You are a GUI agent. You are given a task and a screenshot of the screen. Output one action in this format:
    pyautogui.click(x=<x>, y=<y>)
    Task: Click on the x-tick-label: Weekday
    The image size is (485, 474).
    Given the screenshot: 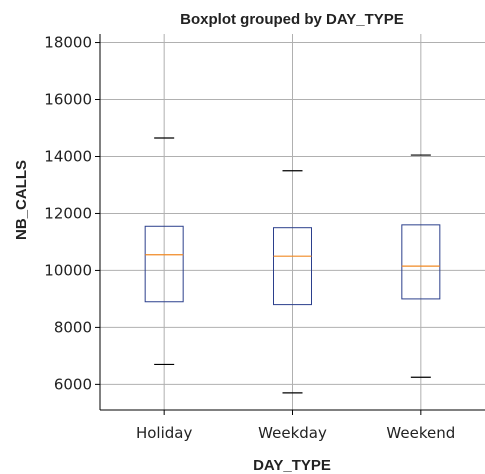 What is the action you would take?
    pyautogui.click(x=292, y=433)
    